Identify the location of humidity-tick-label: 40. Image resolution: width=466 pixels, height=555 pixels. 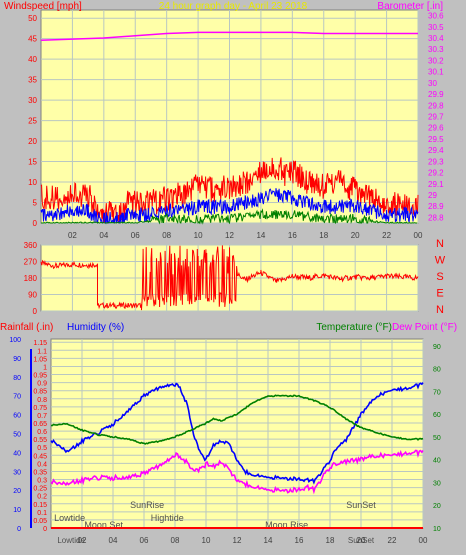
(17, 453).